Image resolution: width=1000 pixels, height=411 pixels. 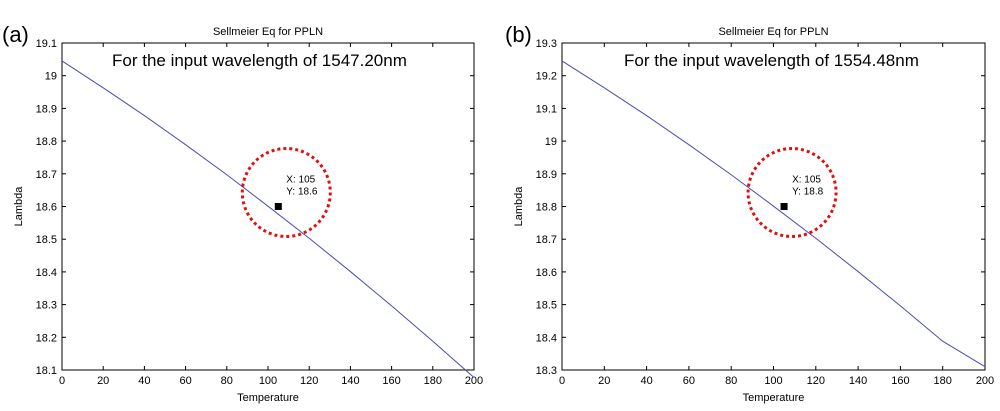 I want to click on y-tick-label: 18.1, so click(x=46, y=371).